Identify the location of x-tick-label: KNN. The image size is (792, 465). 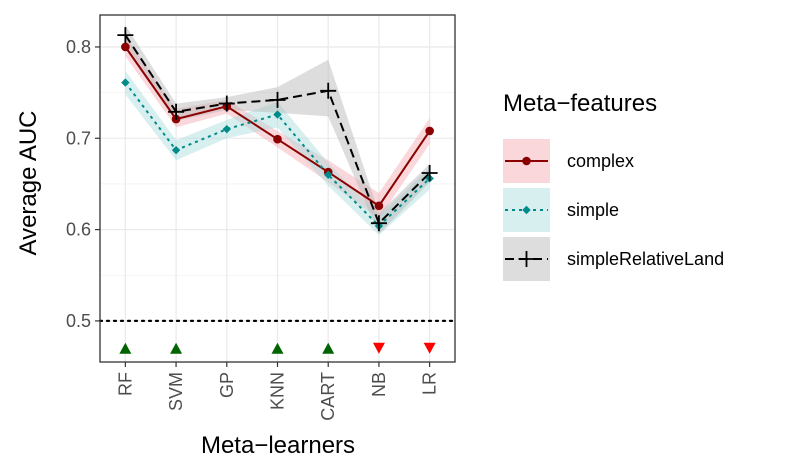
(278, 391).